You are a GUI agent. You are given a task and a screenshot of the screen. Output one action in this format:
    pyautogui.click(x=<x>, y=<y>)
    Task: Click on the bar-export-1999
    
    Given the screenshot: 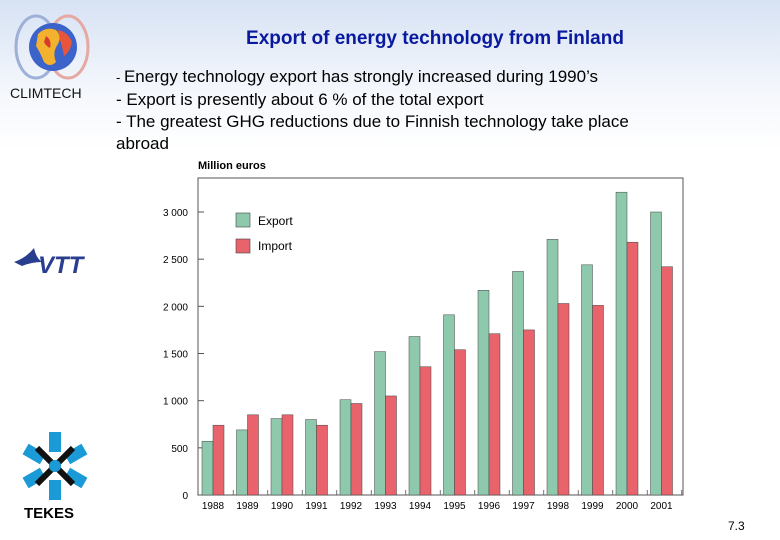 What is the action you would take?
    pyautogui.click(x=587, y=380)
    